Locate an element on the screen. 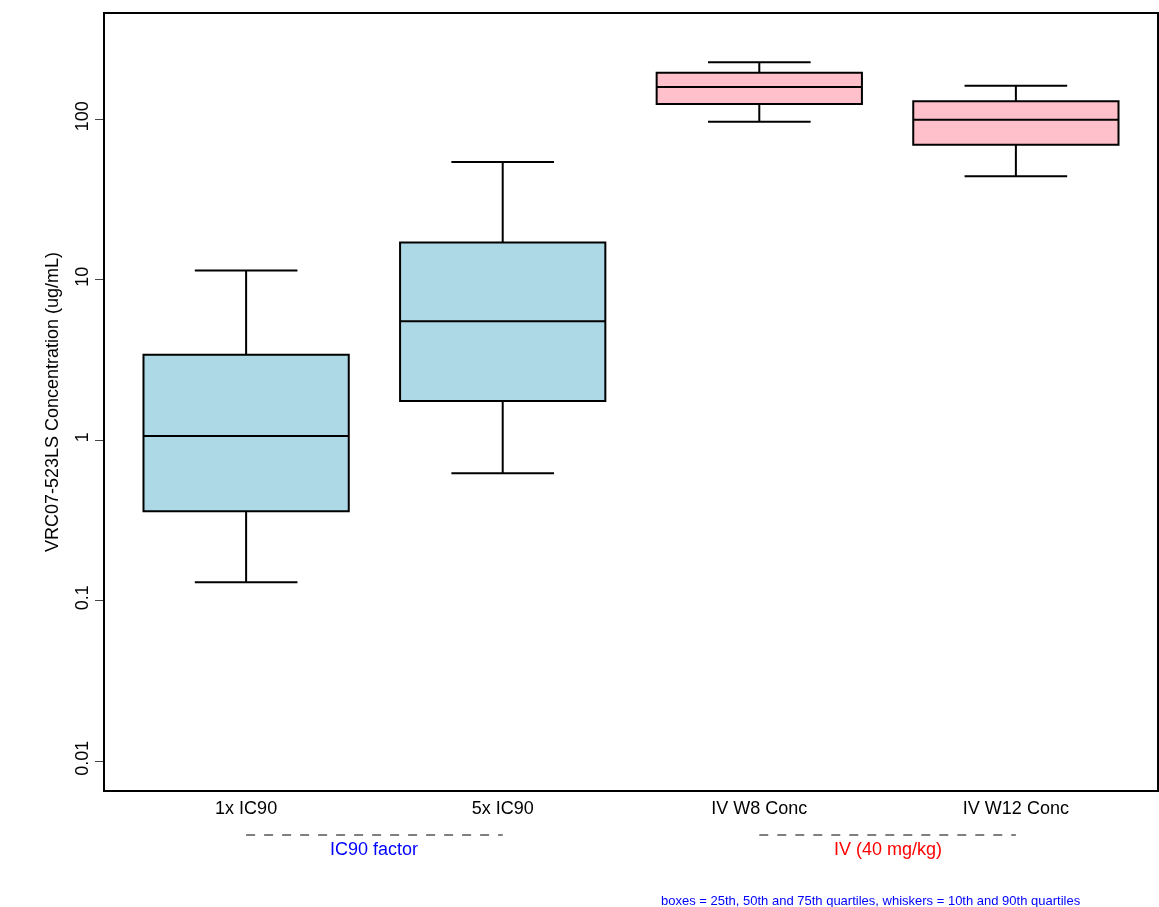  x-tick-label: IV W8 Conc is located at coordinates (759, 807).